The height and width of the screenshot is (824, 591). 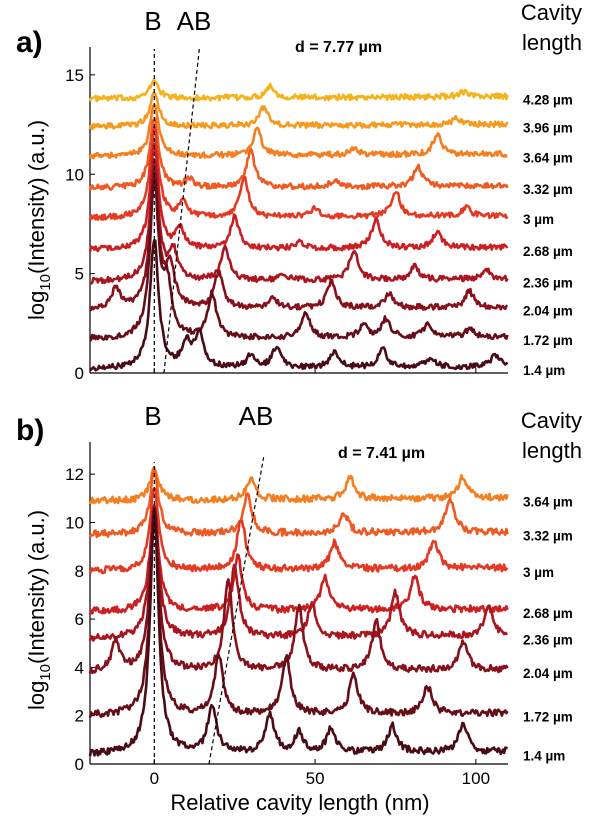 What do you see at coordinates (74, 75) in the screenshot?
I see `y-tick-label: 15` at bounding box center [74, 75].